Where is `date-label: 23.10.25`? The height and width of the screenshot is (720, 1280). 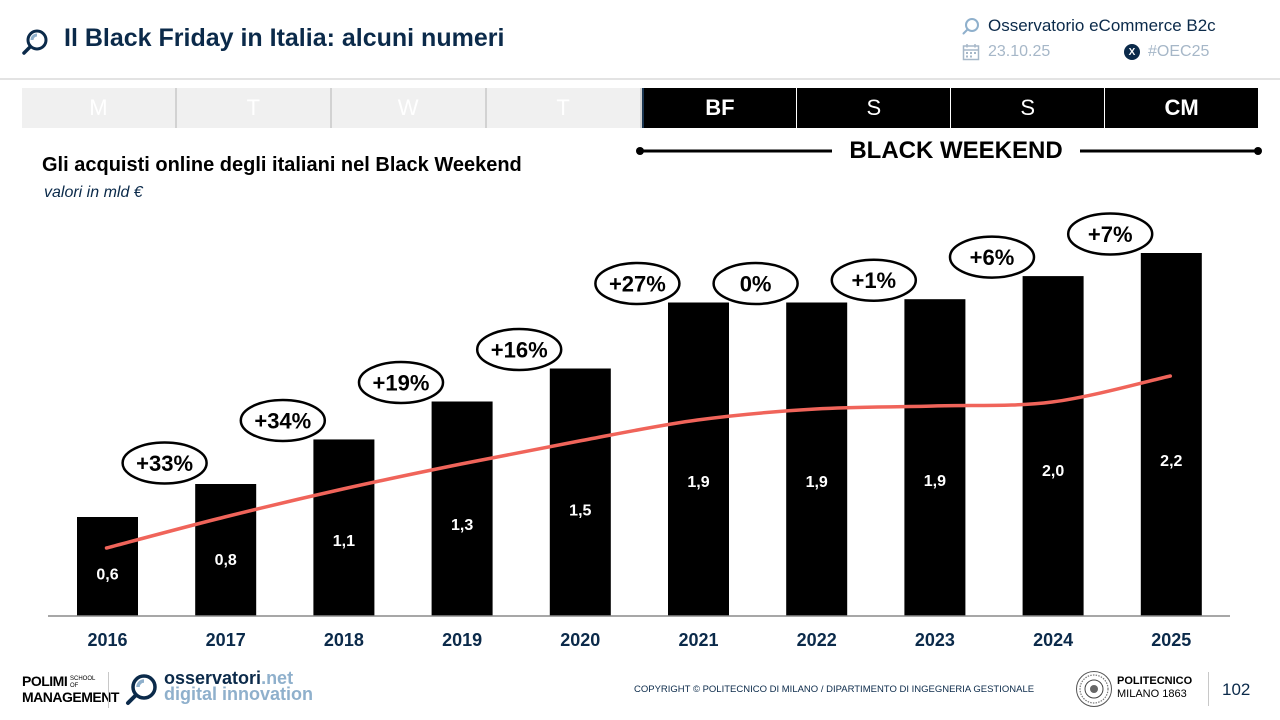
date-label: 23.10.25 is located at coordinates (1006, 52).